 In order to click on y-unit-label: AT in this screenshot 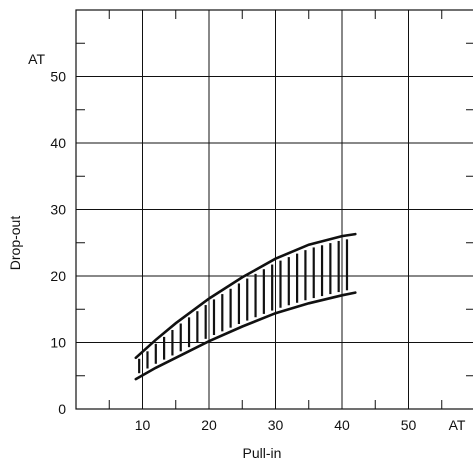, I will do `click(36, 59)`.